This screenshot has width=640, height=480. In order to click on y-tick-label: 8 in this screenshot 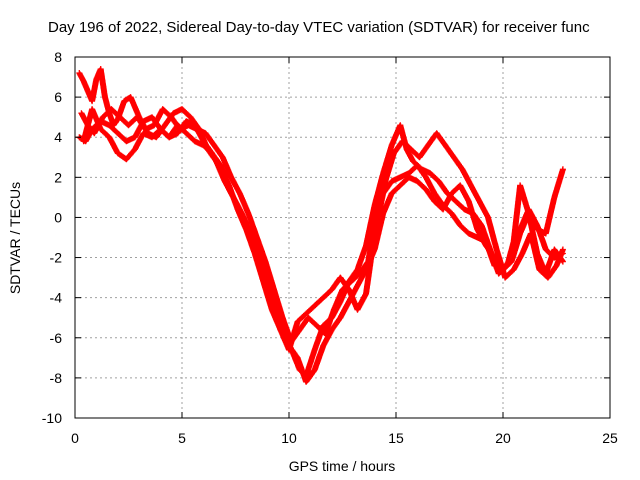, I will do `click(58, 57)`.